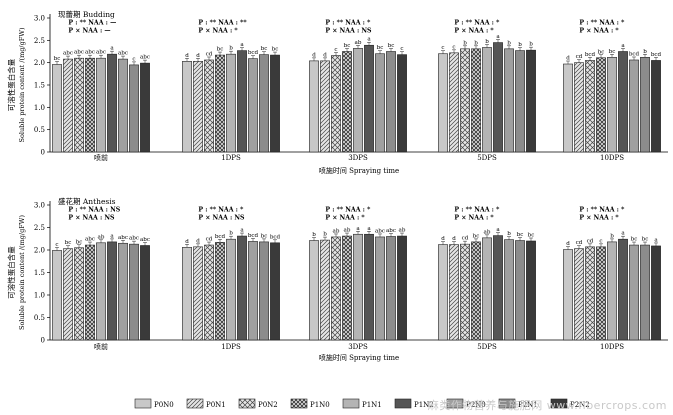 Image resolution: width=673 pixels, height=415 pixels. What do you see at coordinates (39, 108) in the screenshot?
I see `y-tick-label: 1.0` at bounding box center [39, 108].